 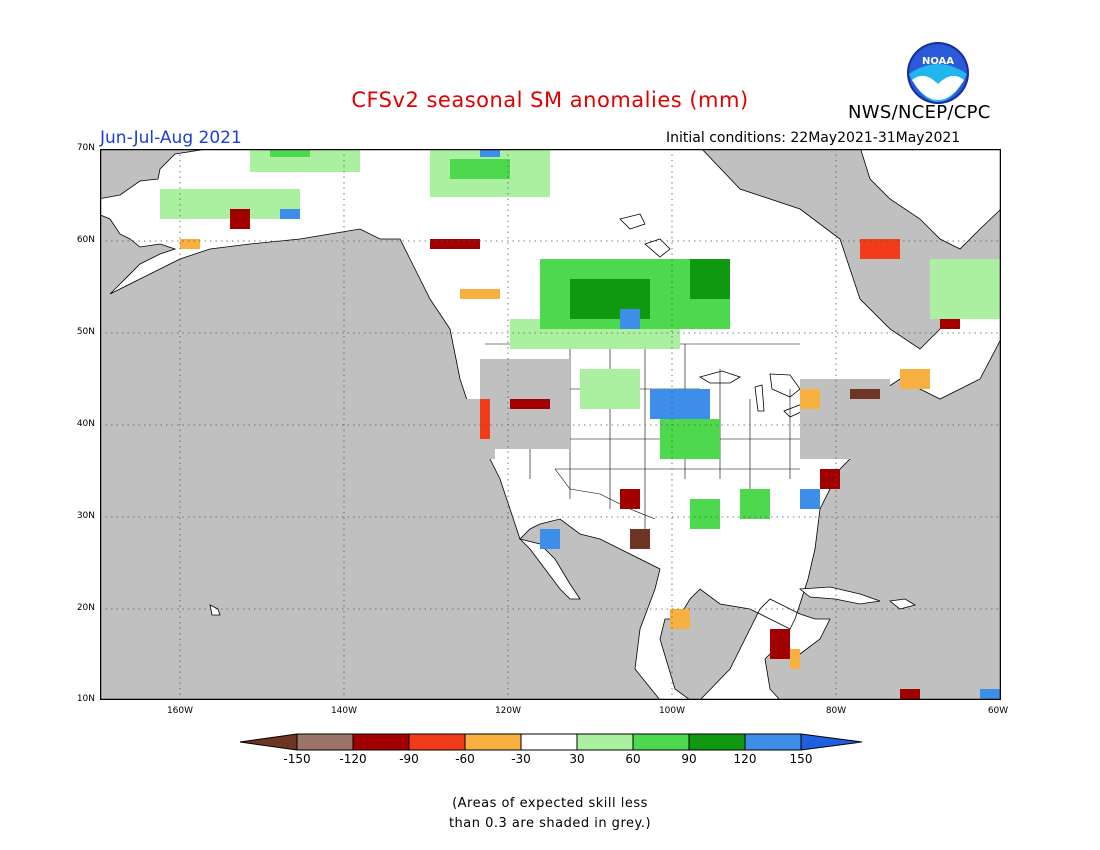 I want to click on cuba-land, so click(x=839, y=595).